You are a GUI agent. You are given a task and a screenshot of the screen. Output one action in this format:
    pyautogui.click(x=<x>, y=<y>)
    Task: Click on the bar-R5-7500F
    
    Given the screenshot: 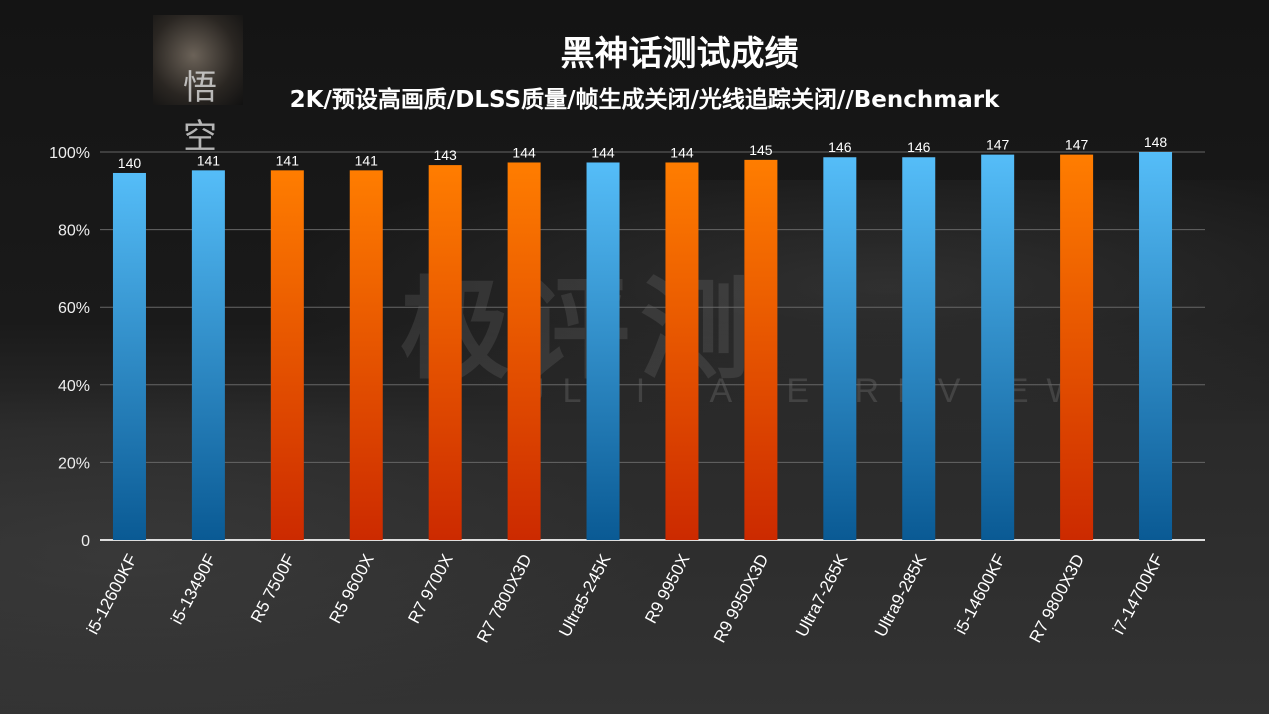 What is the action you would take?
    pyautogui.click(x=287, y=355)
    